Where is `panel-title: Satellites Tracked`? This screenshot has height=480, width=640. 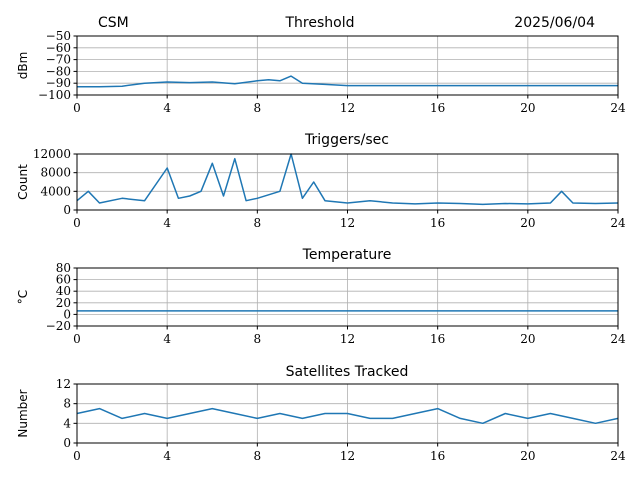
panel-title: Satellites Tracked is located at coordinates (347, 372).